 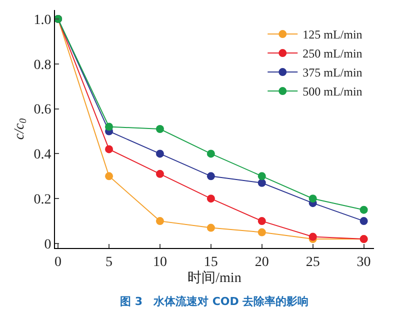 I want to click on y-tick-label: 0.4, so click(x=43, y=155).